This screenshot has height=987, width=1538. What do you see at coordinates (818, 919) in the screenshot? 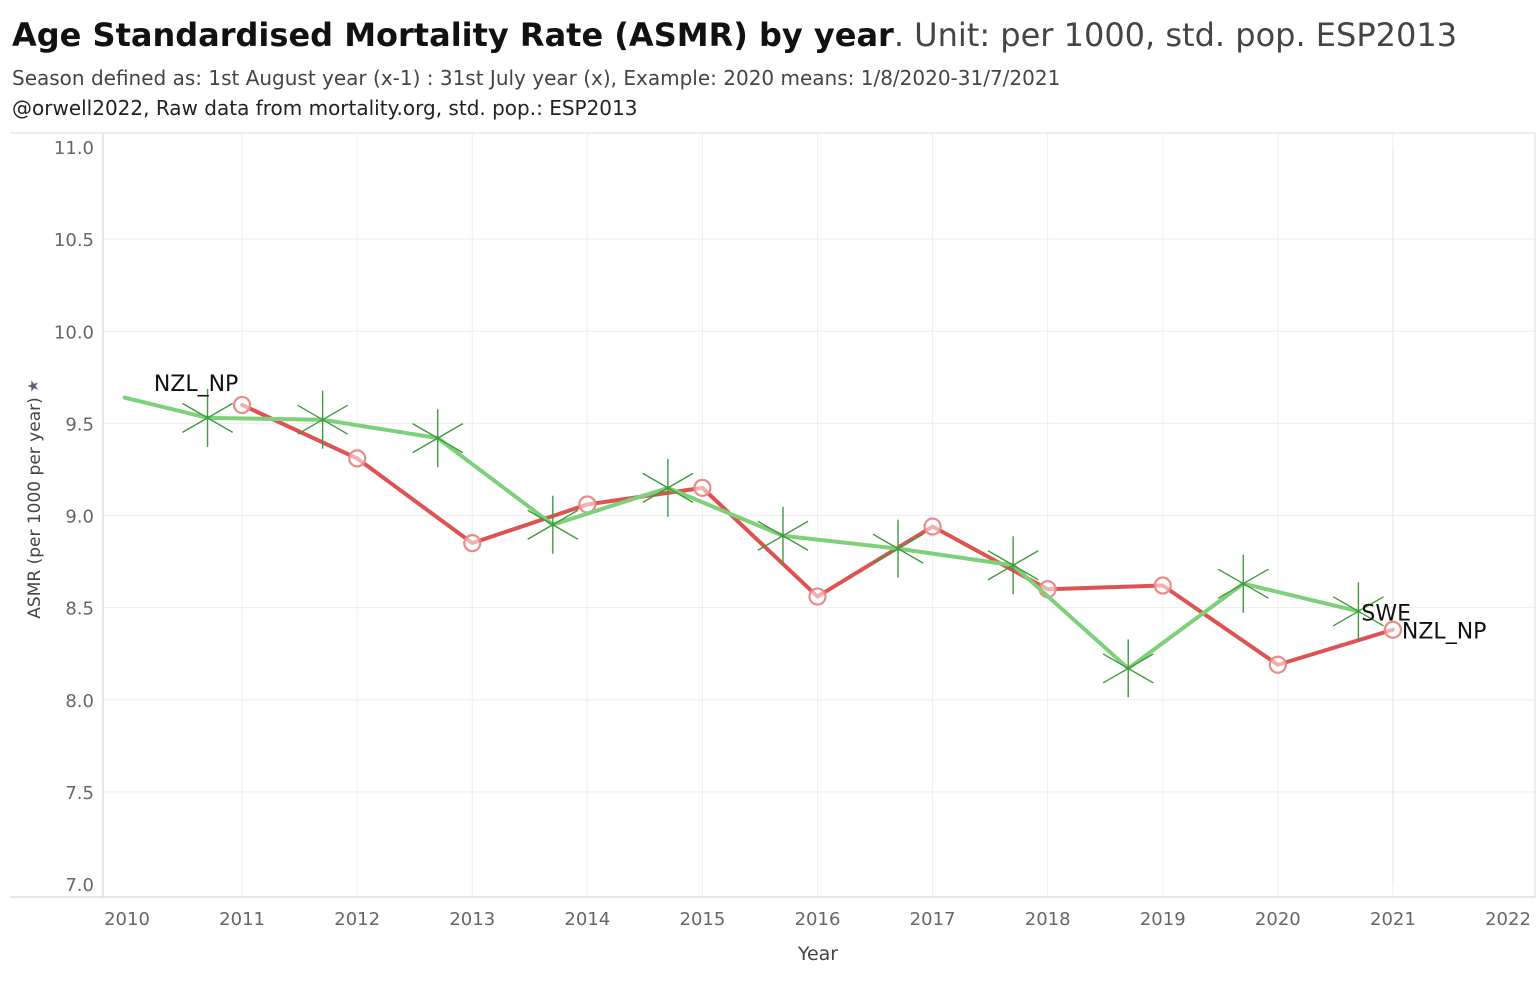
I see `x-tick-label: 2016` at bounding box center [818, 919].